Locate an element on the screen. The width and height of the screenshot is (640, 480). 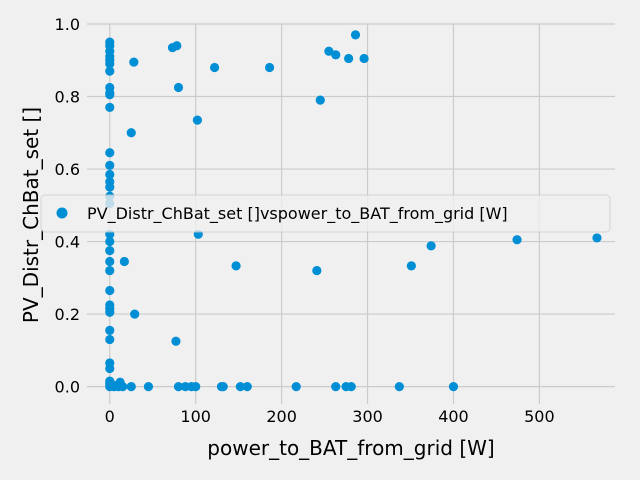
y-axis-label: PV_Distr_ChBat_set [] is located at coordinates (31, 215).